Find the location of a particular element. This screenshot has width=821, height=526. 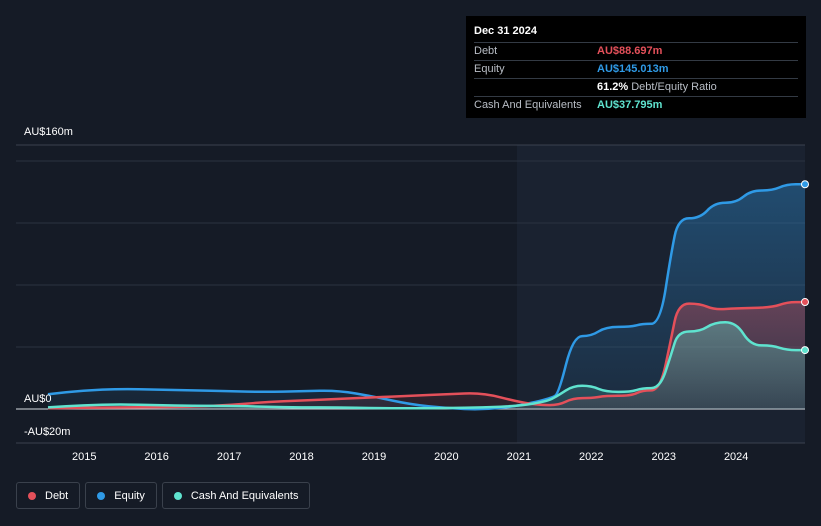

x-tick-label: 2015 is located at coordinates (84, 457).